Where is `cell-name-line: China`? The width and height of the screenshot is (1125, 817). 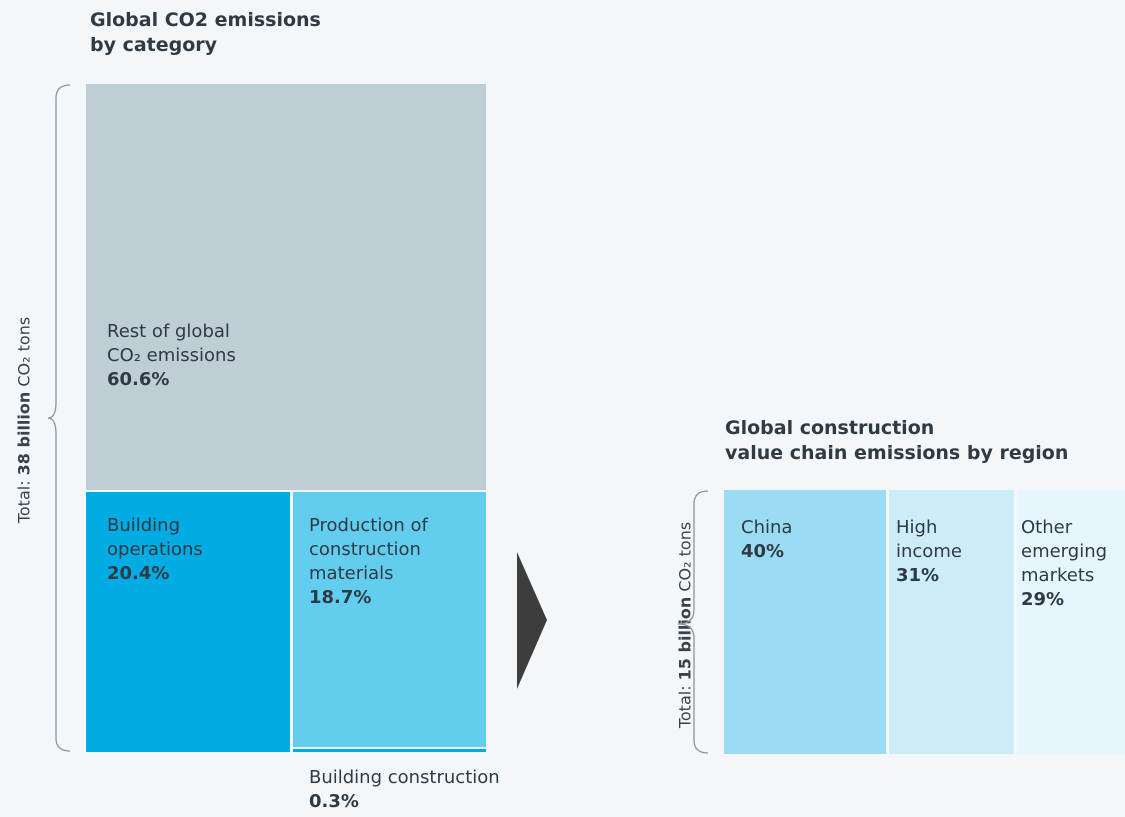
cell-name-line: China is located at coordinates (767, 527).